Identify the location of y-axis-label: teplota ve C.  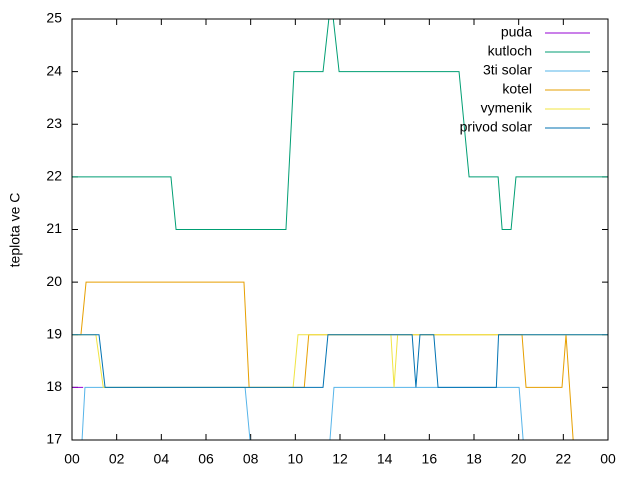
(15, 230).